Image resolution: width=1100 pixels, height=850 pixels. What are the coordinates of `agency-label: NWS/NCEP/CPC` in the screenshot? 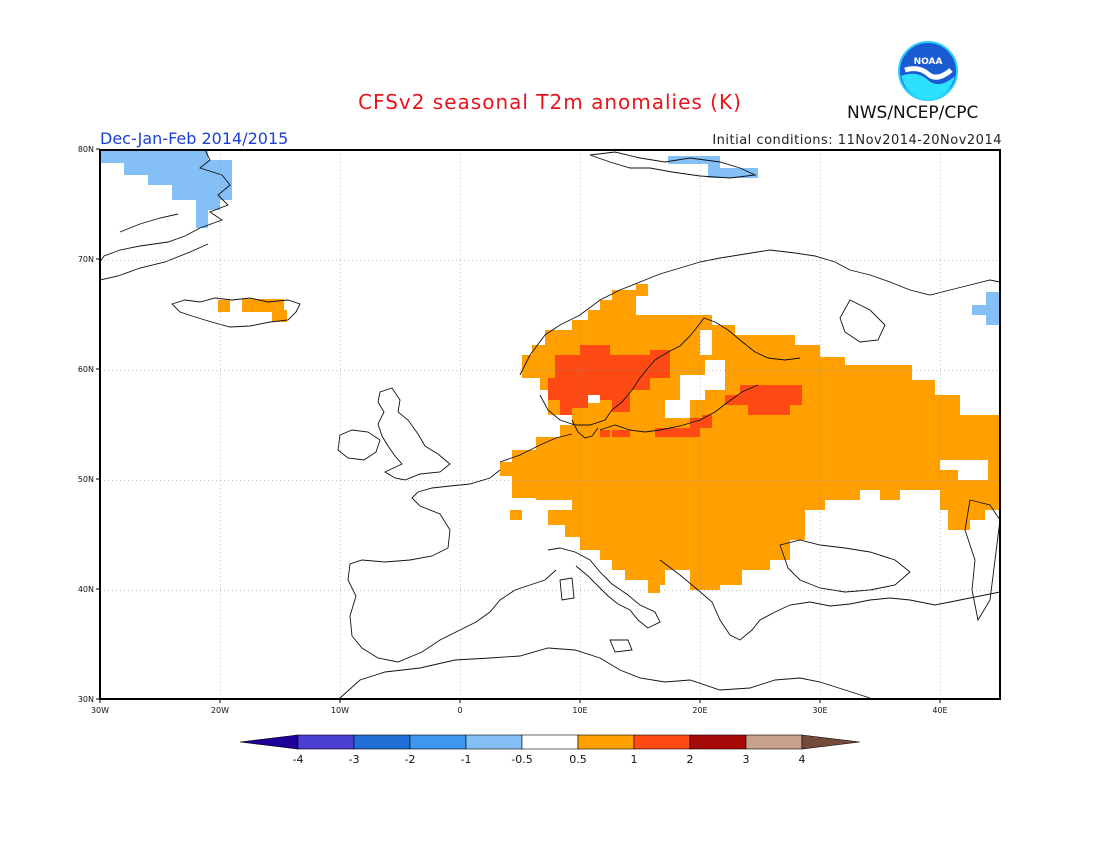 It's located at (913, 113).